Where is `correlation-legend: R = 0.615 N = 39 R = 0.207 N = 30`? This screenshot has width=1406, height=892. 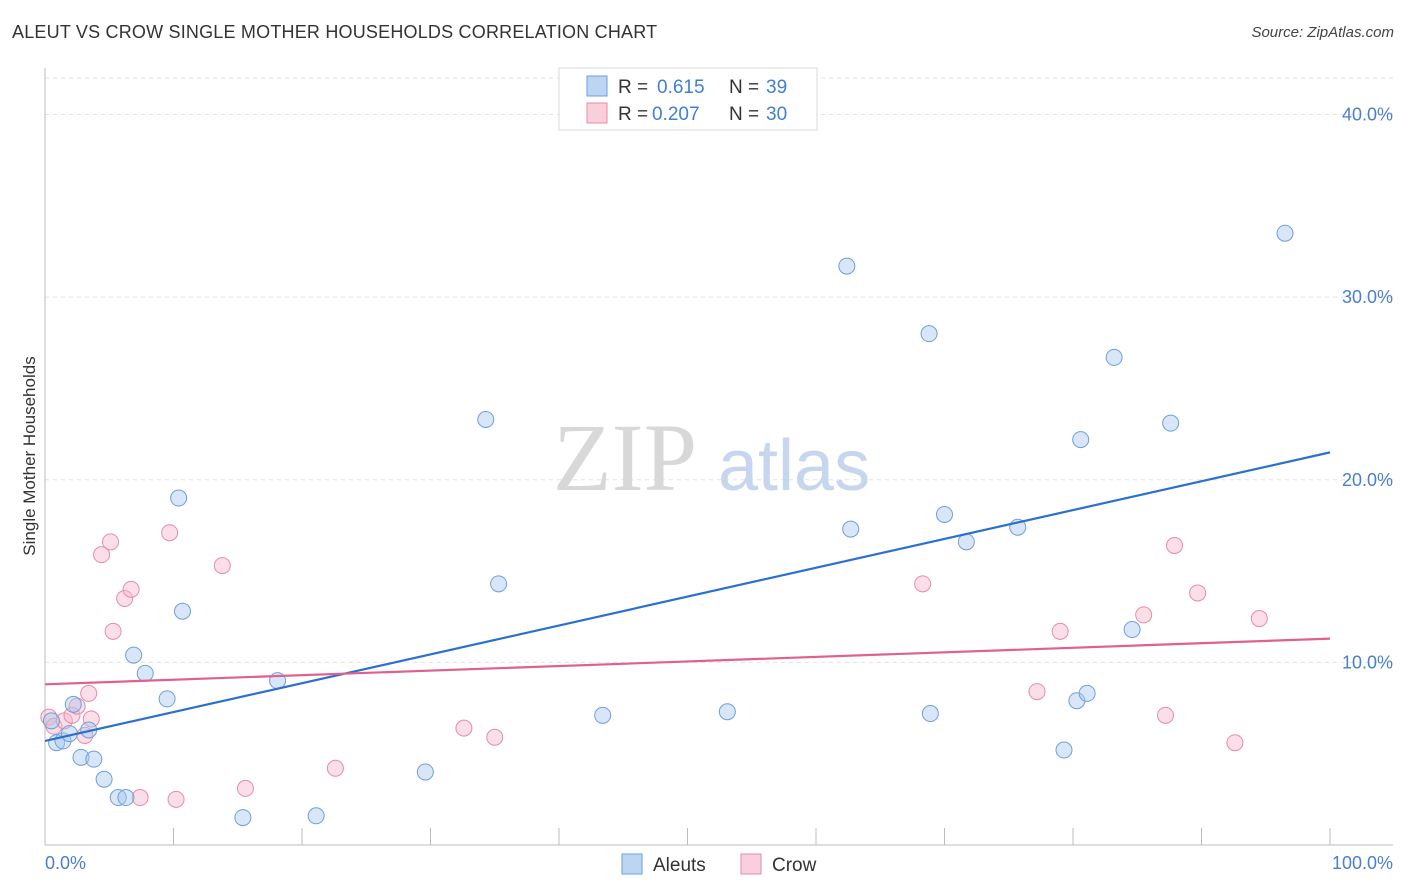 correlation-legend: R = 0.615 N = 39 R = 0.207 N = 30 is located at coordinates (688, 99).